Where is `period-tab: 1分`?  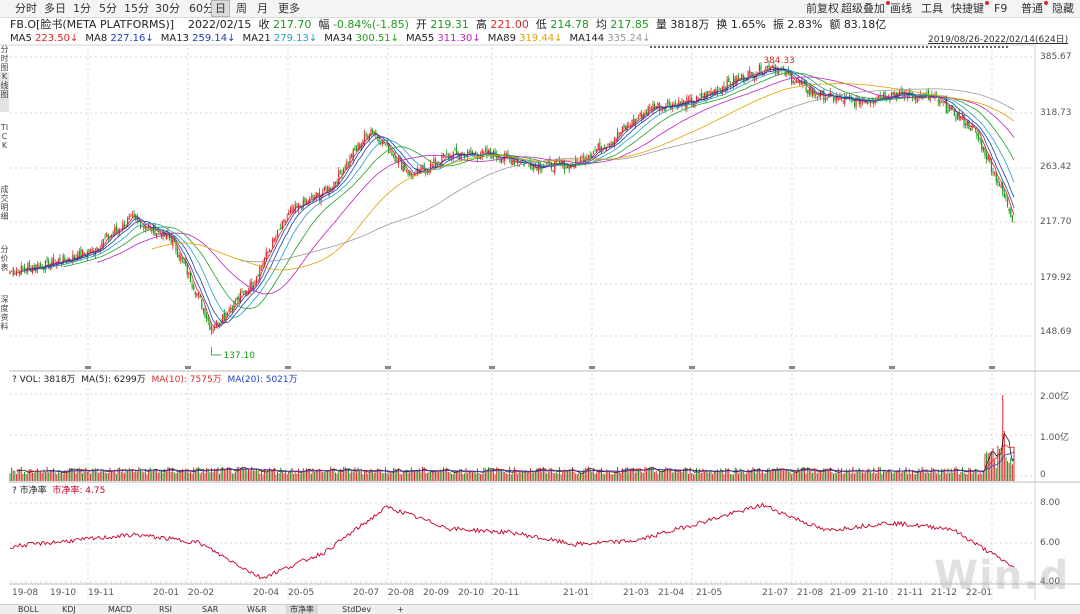
period-tab: 1分 is located at coordinates (82, 8).